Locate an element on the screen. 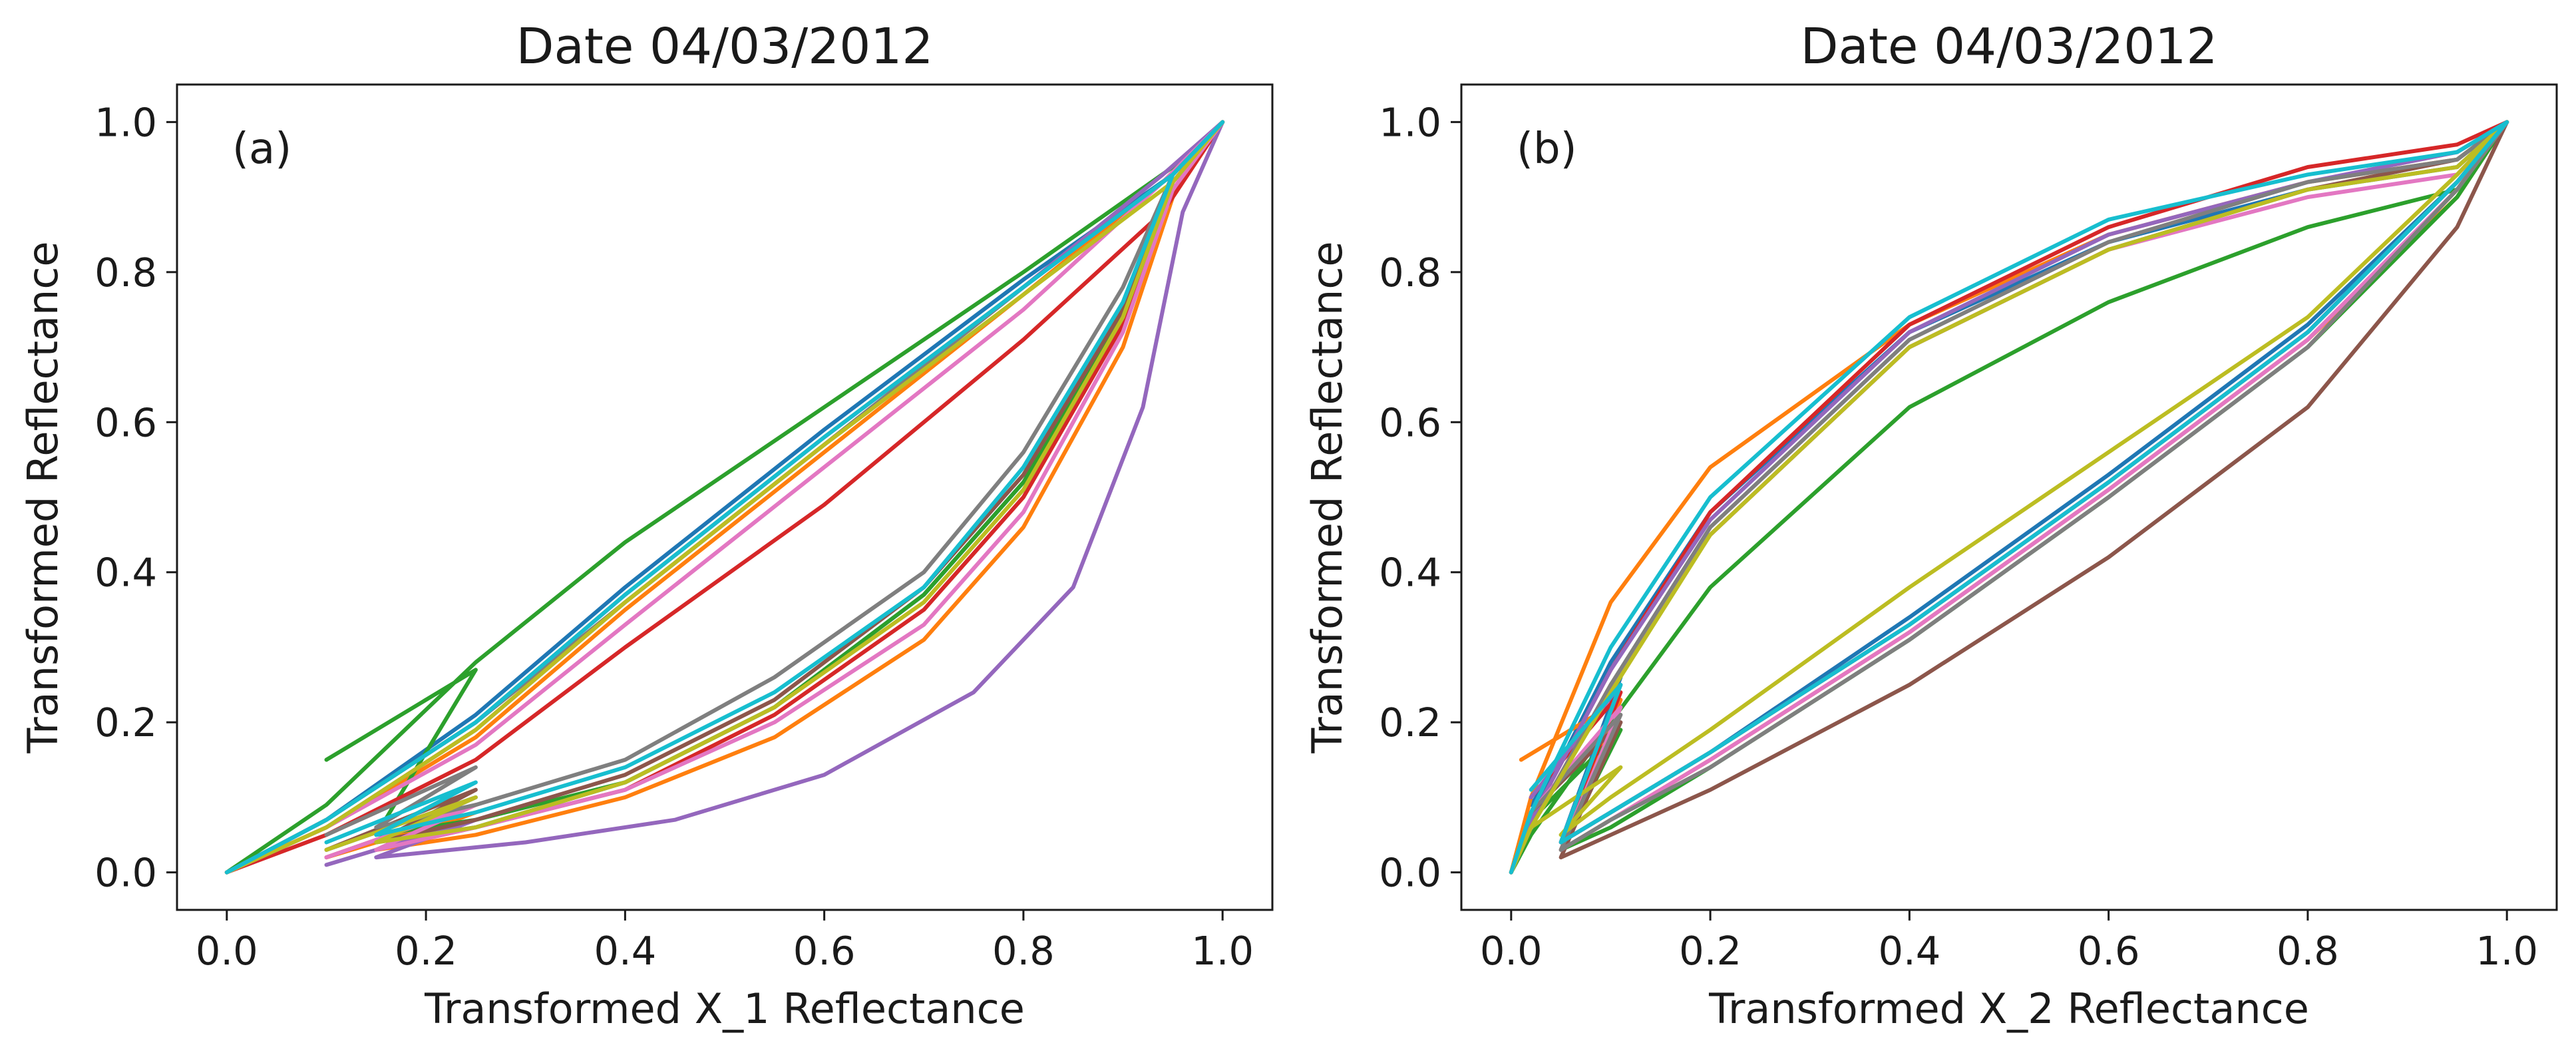 The height and width of the screenshot is (1049, 2576). x-axis-label: Transformed X_2 Reflectance is located at coordinates (2009, 1008).